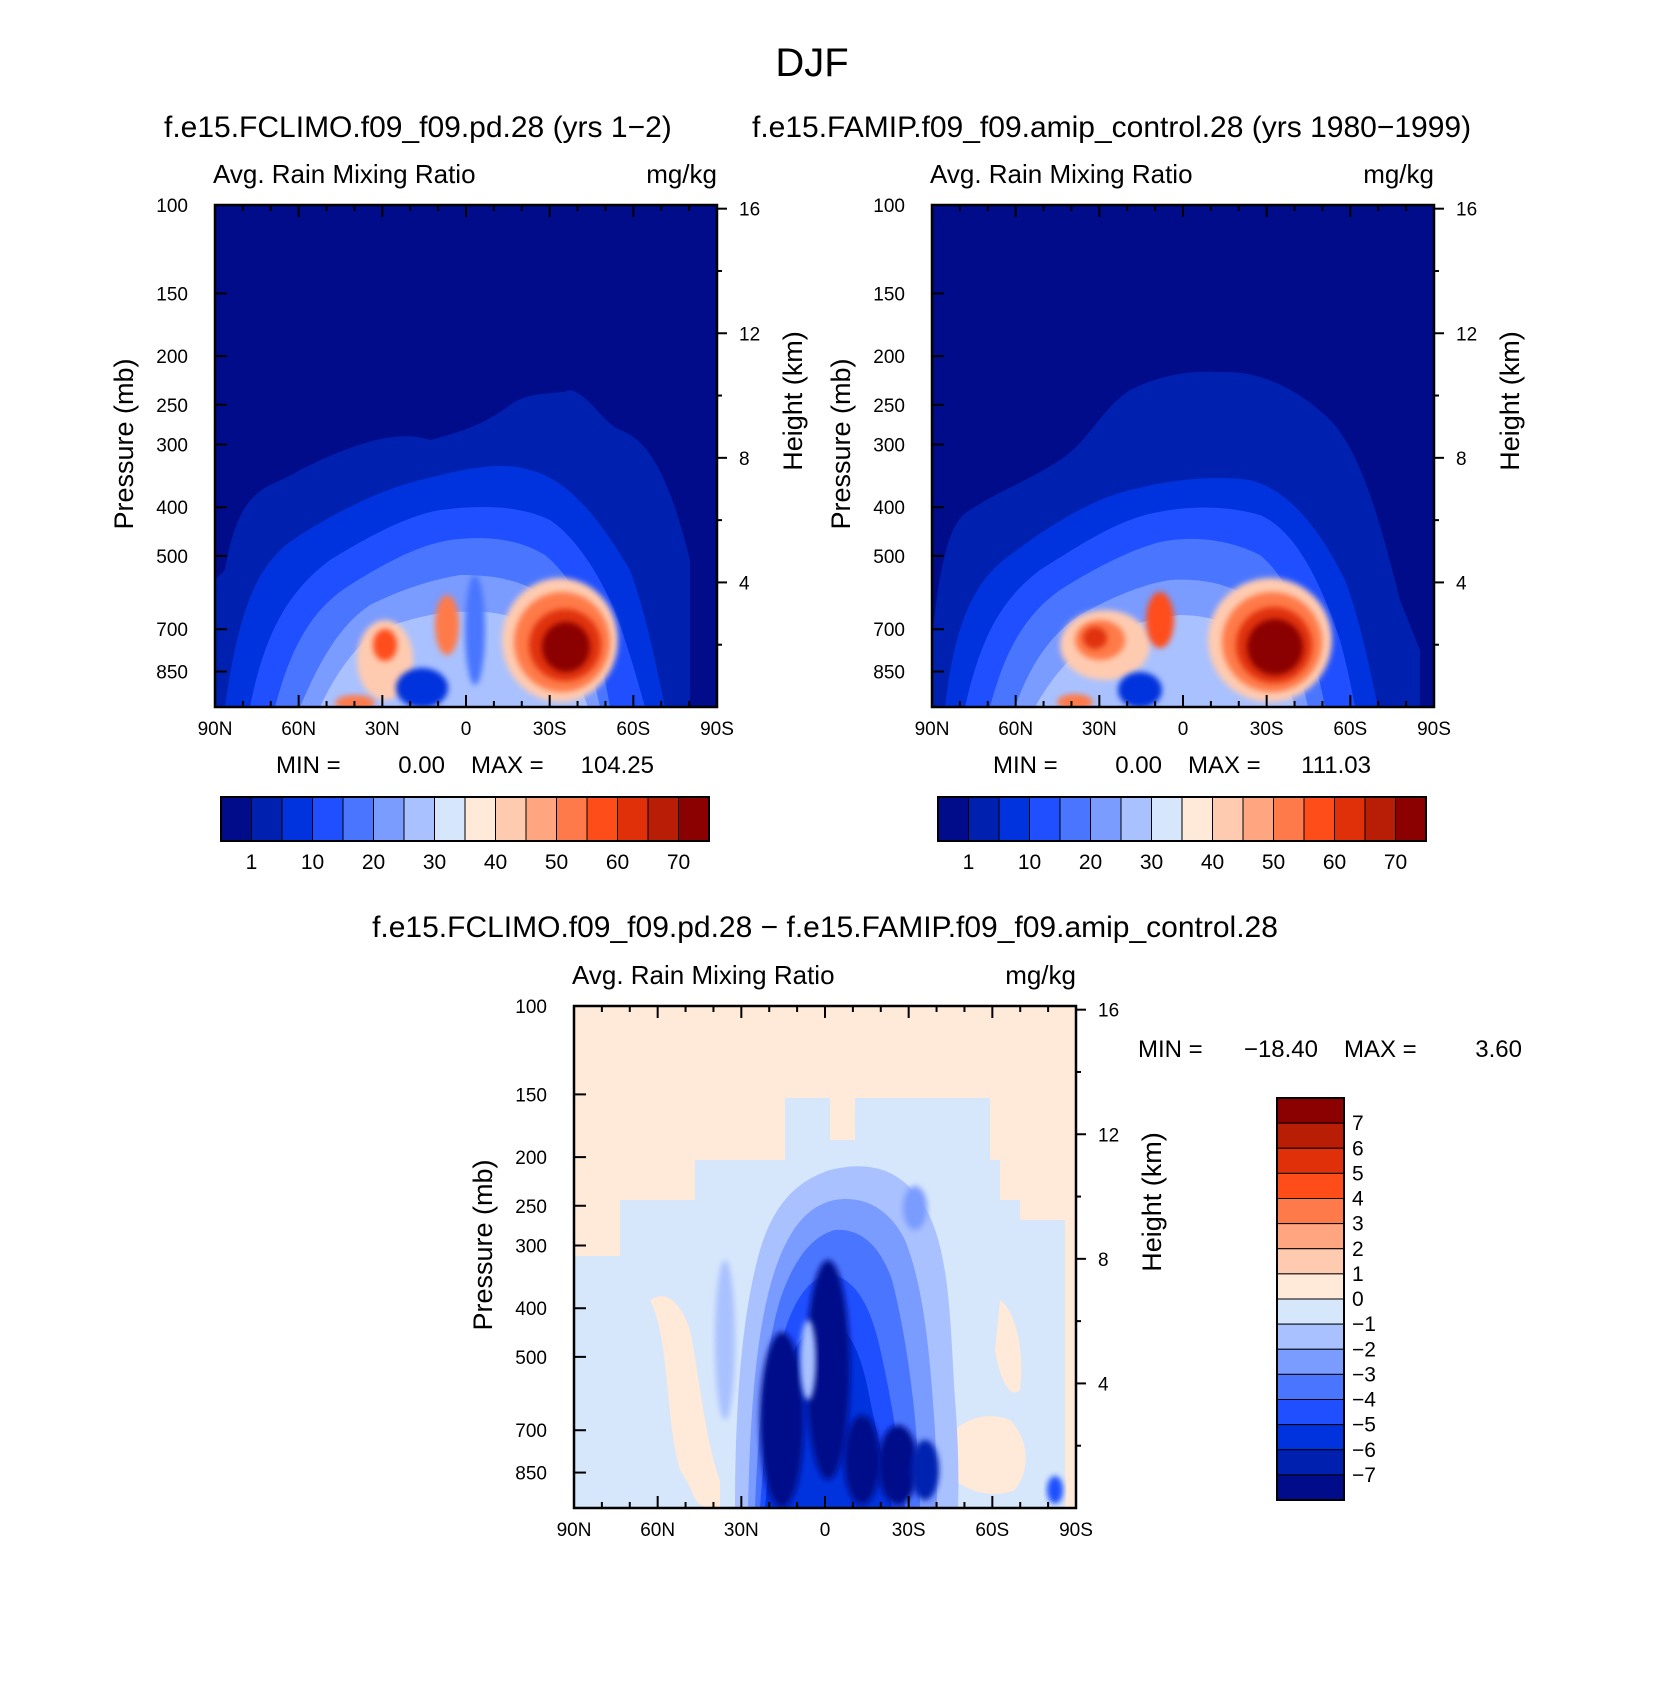 This screenshot has width=1663, height=1707. I want to click on colorbar-label: 20, so click(373, 862).